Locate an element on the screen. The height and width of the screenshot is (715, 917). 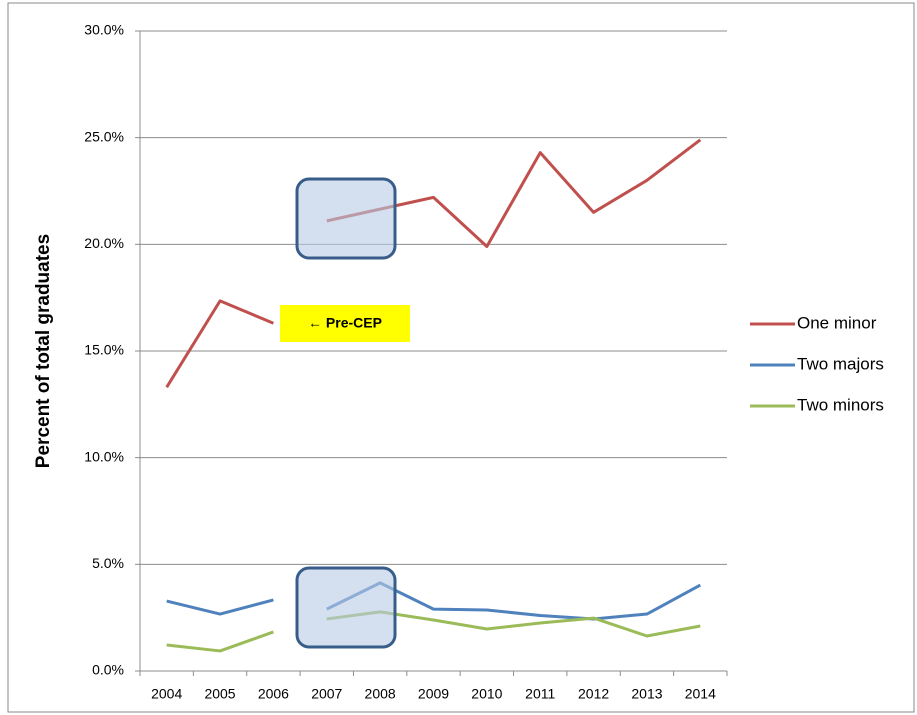
y-tick-label: 5.0% is located at coordinates (108, 563).